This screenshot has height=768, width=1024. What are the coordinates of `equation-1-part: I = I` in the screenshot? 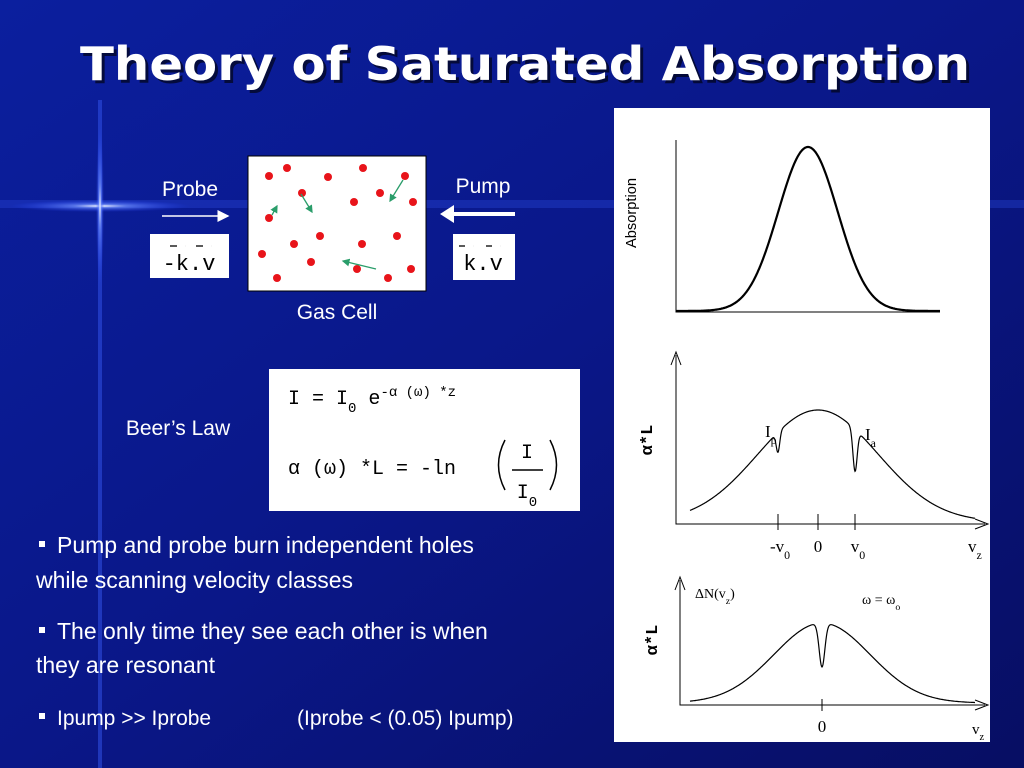 It's located at (318, 399).